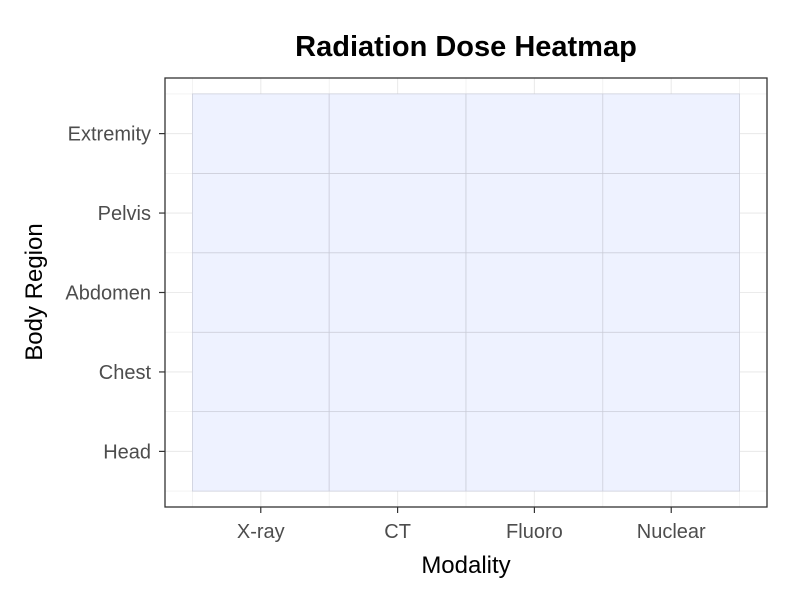  Describe the element at coordinates (261, 532) in the screenshot. I see `x-tick-label: X-ray` at that location.